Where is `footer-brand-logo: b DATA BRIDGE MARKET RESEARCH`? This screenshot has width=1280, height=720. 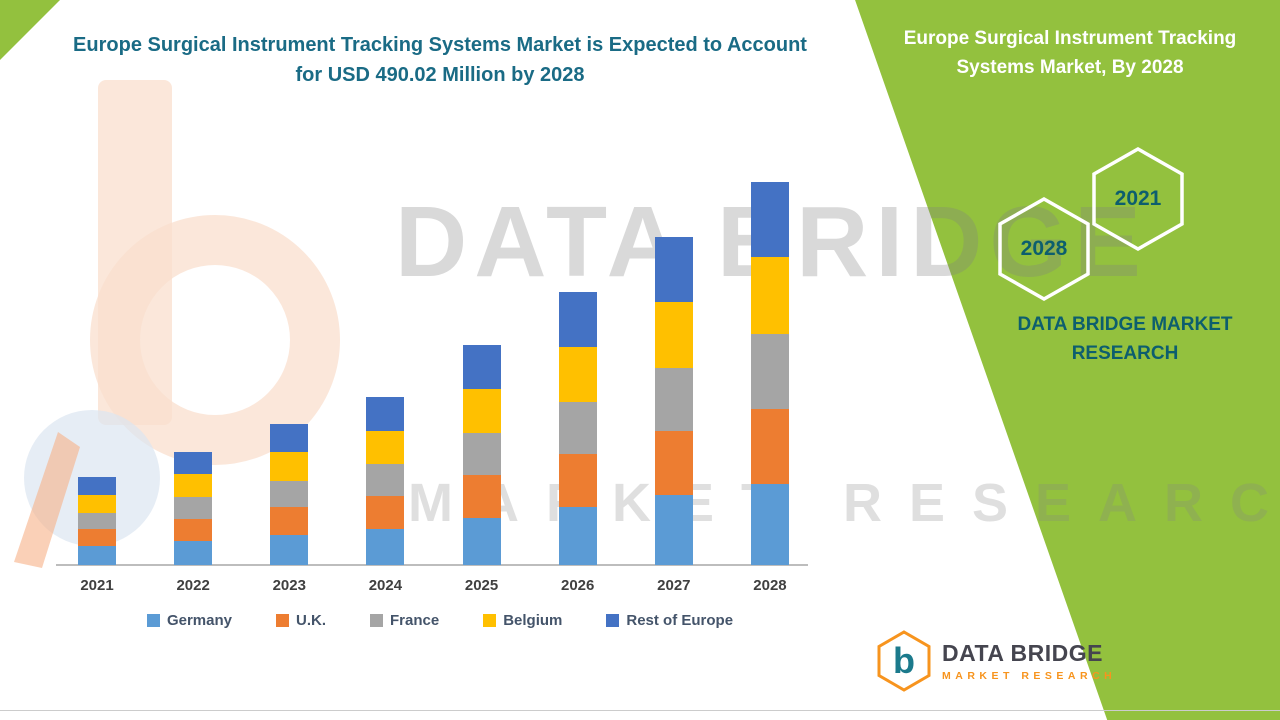
footer-brand-logo: b DATA BRIDGE MARKET RESEARCH is located at coordinates (996, 661).